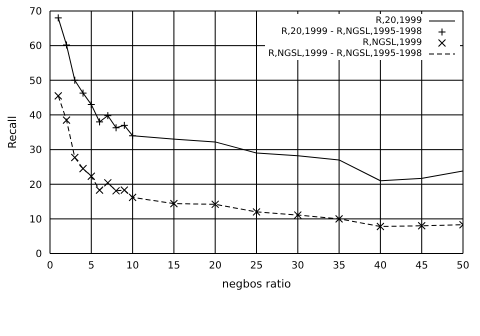  Describe the element at coordinates (345, 53) in the screenshot. I see `legend-label: R,NGSL,1999 - R,NGSL,1995-1998` at that location.